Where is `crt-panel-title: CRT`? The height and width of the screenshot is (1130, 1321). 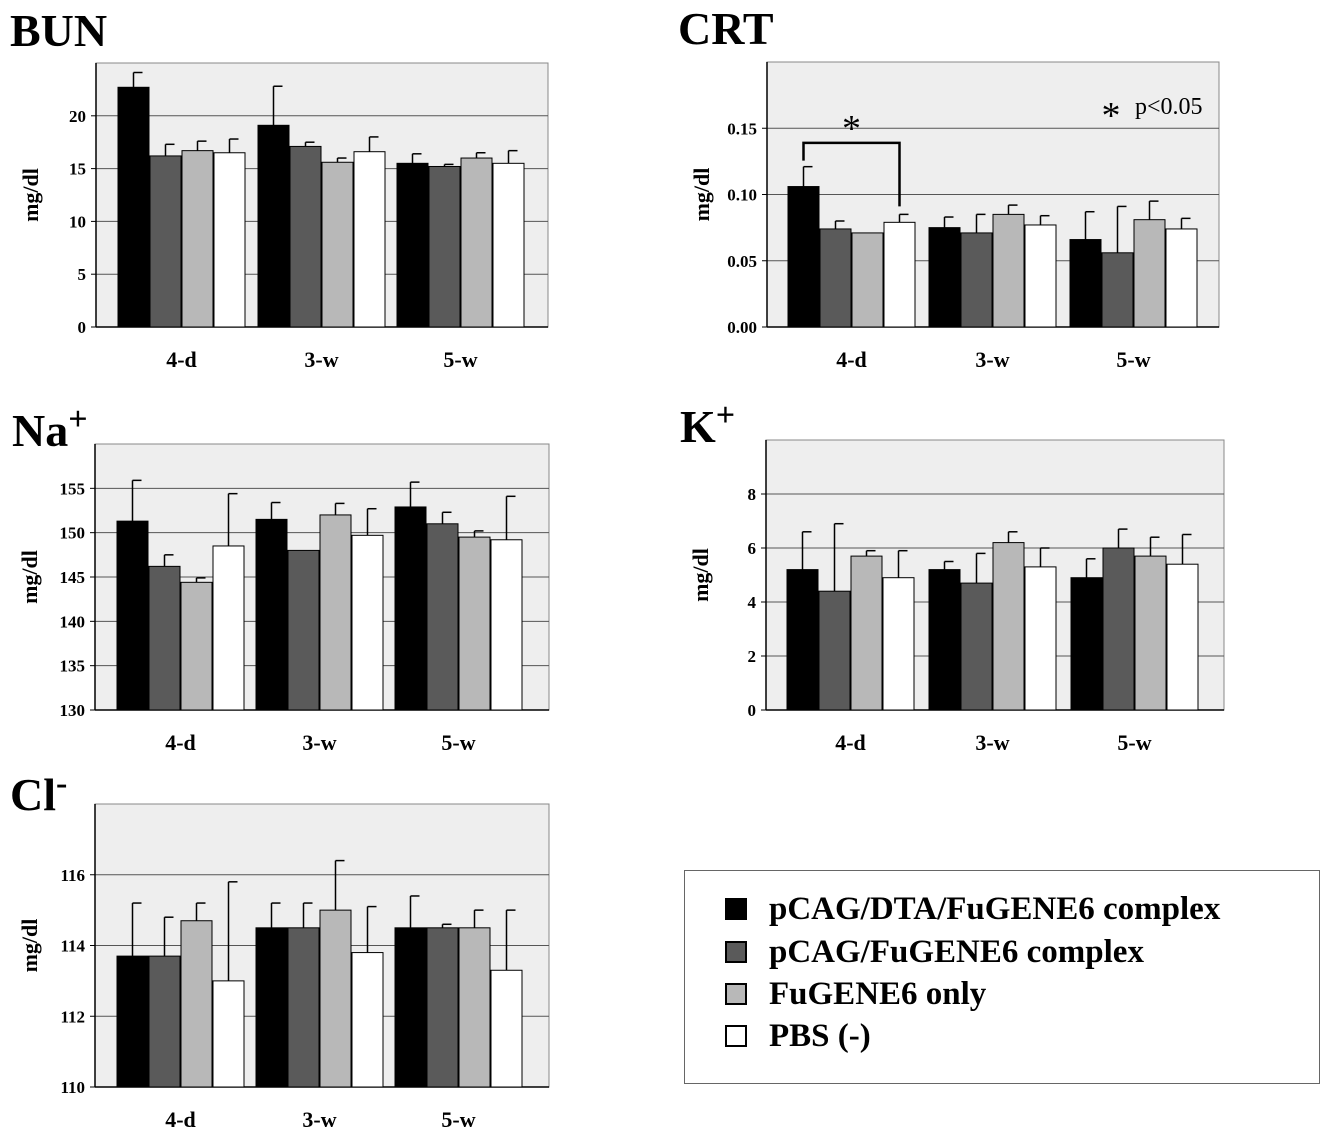
crt-panel-title: CRT is located at coordinates (726, 29).